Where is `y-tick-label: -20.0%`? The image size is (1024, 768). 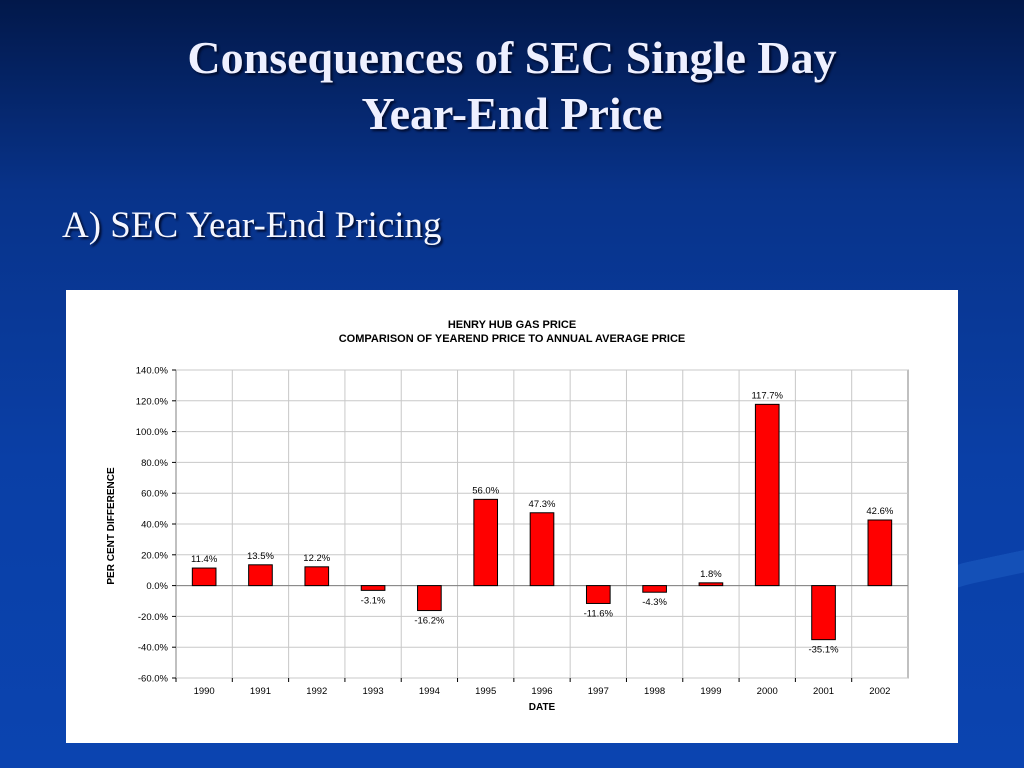 y-tick-label: -20.0% is located at coordinates (153, 617).